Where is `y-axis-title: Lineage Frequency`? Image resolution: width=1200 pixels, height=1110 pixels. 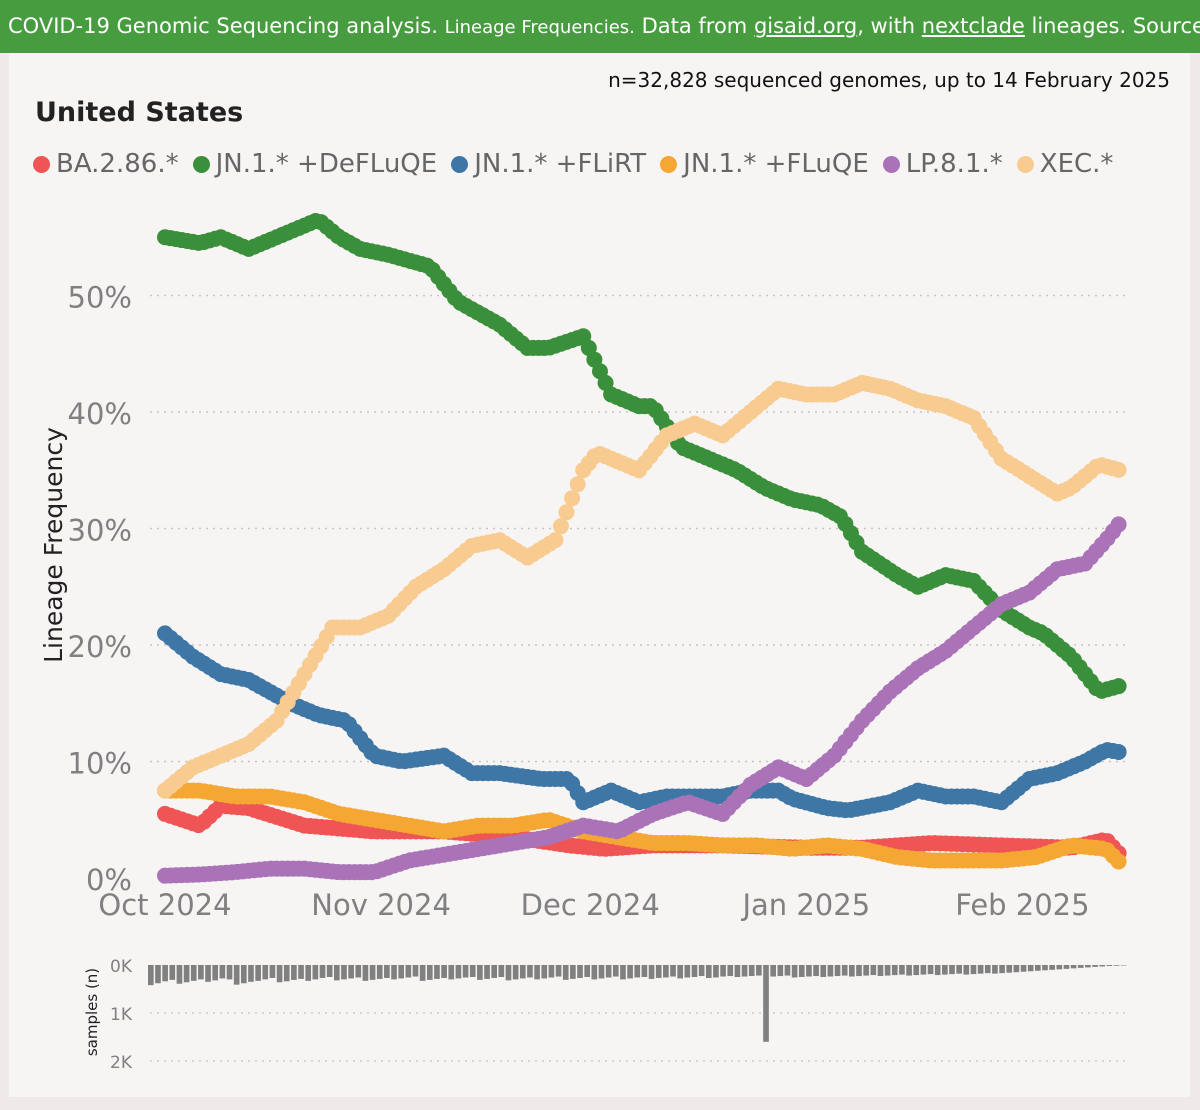 y-axis-title: Lineage Frequency is located at coordinates (53, 545).